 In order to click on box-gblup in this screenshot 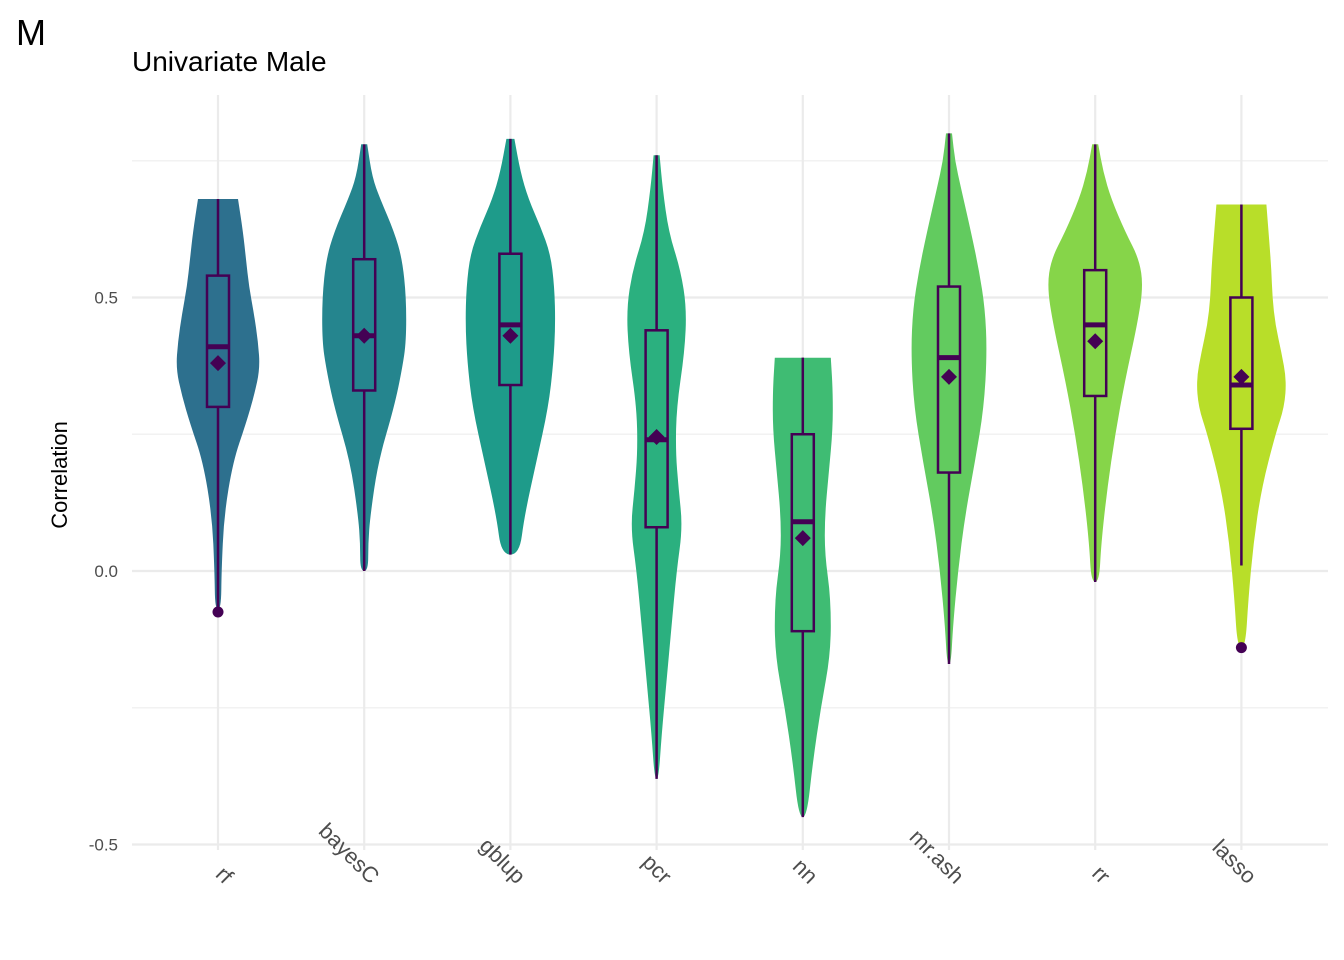, I will do `click(510, 319)`.